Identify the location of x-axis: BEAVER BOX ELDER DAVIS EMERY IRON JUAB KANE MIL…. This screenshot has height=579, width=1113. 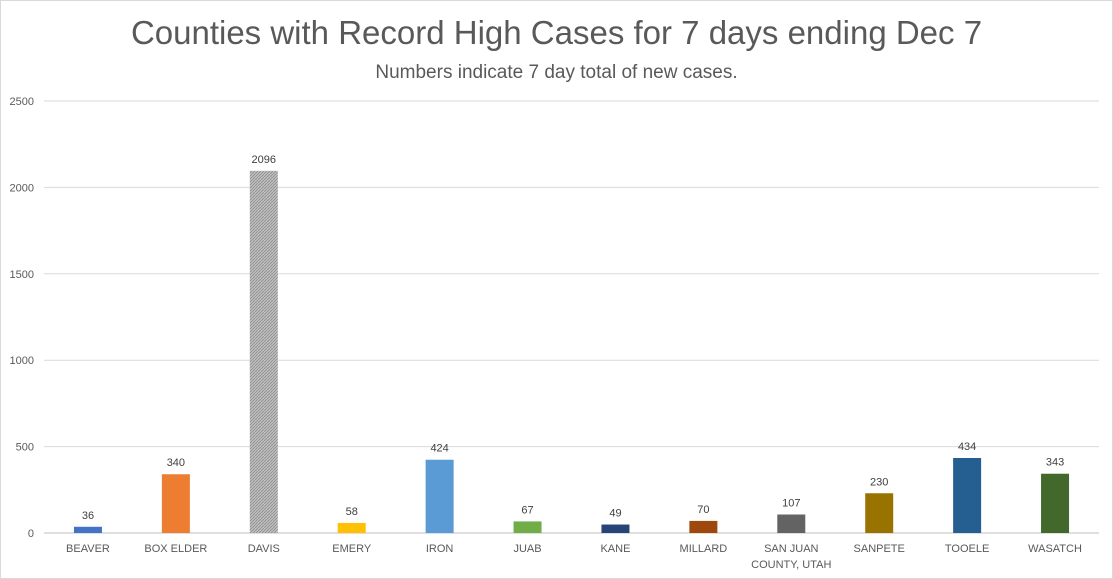
(574, 557).